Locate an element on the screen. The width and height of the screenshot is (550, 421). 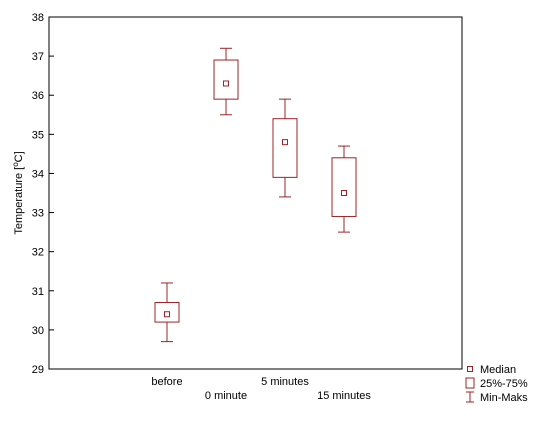
y-tick-label: 32 is located at coordinates (38, 253).